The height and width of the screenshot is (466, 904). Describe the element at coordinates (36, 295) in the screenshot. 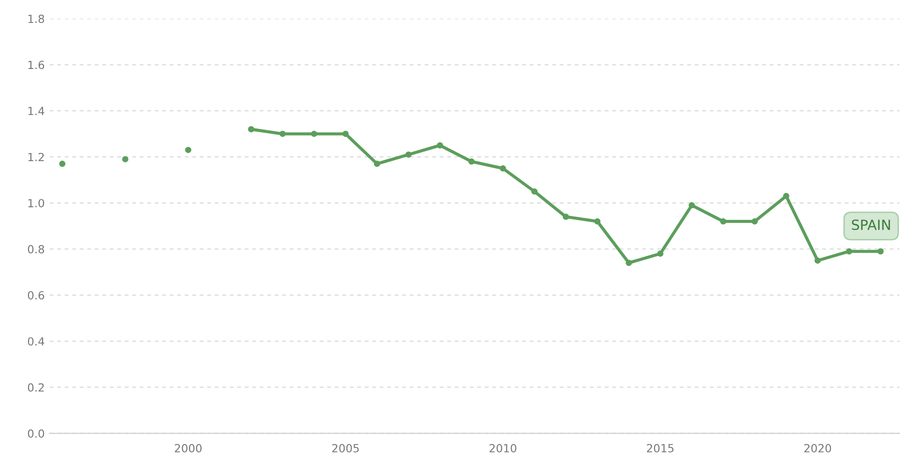

I see `y-tick-label: 0.6` at that location.